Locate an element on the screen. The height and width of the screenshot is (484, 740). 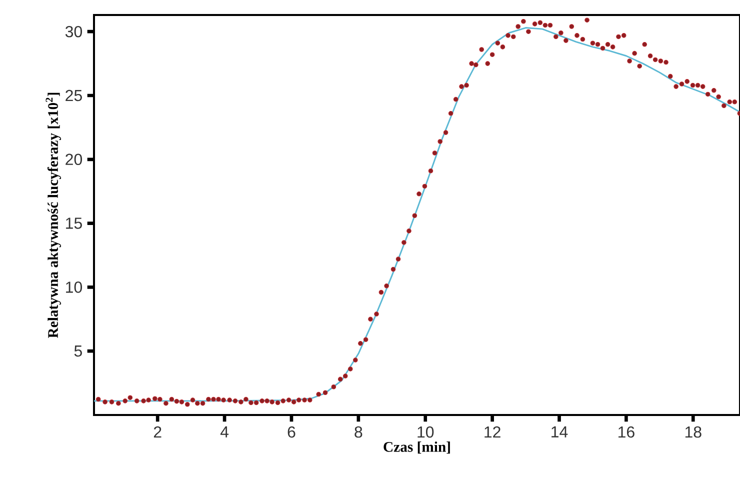
x-axis-title: Czas [min] is located at coordinates (417, 448).